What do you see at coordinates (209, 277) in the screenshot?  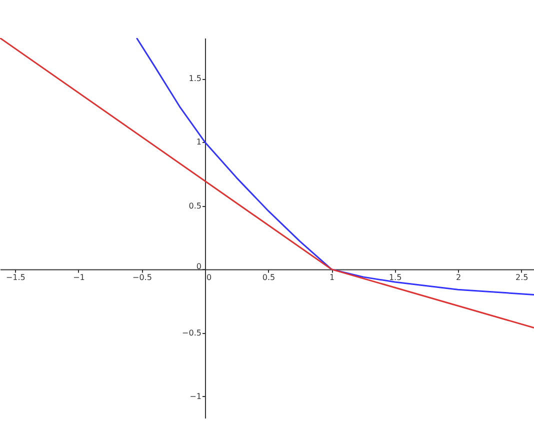 I see `x-tick-label: 0` at bounding box center [209, 277].